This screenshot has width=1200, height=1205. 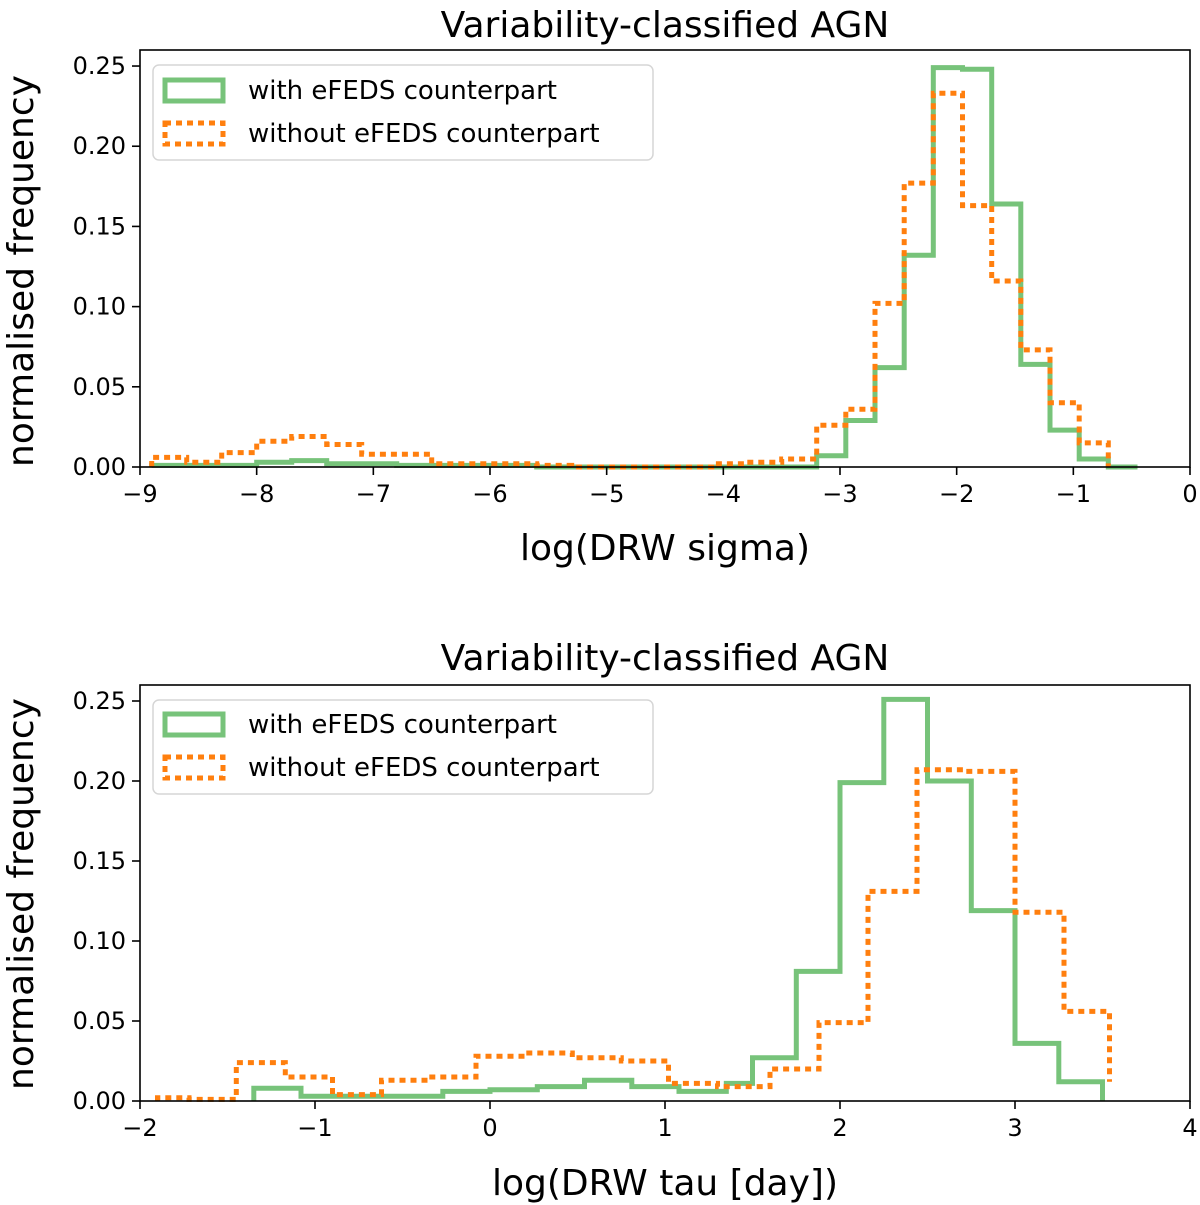 I want to click on x-tick-label: −8, so click(x=256, y=494).